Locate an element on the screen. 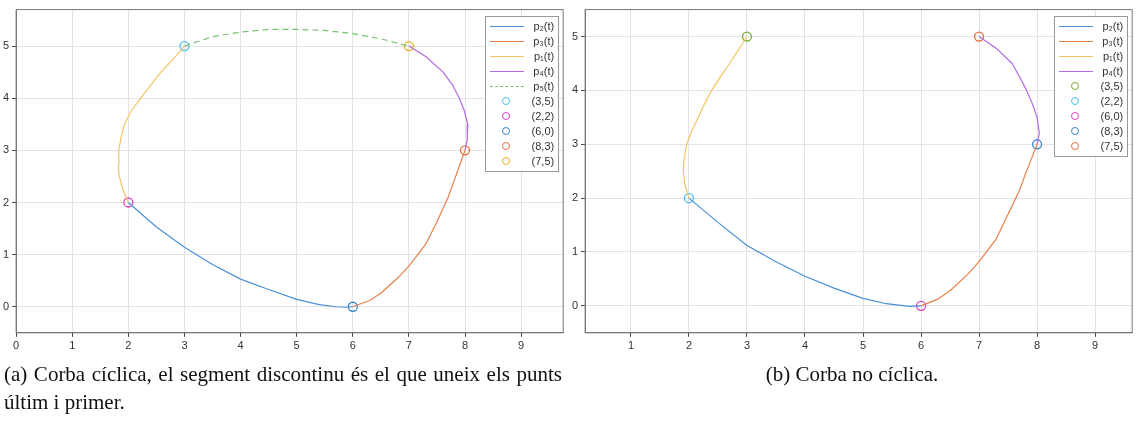 The width and height of the screenshot is (1138, 441). x-tick-label: 0 is located at coordinates (16, 345).